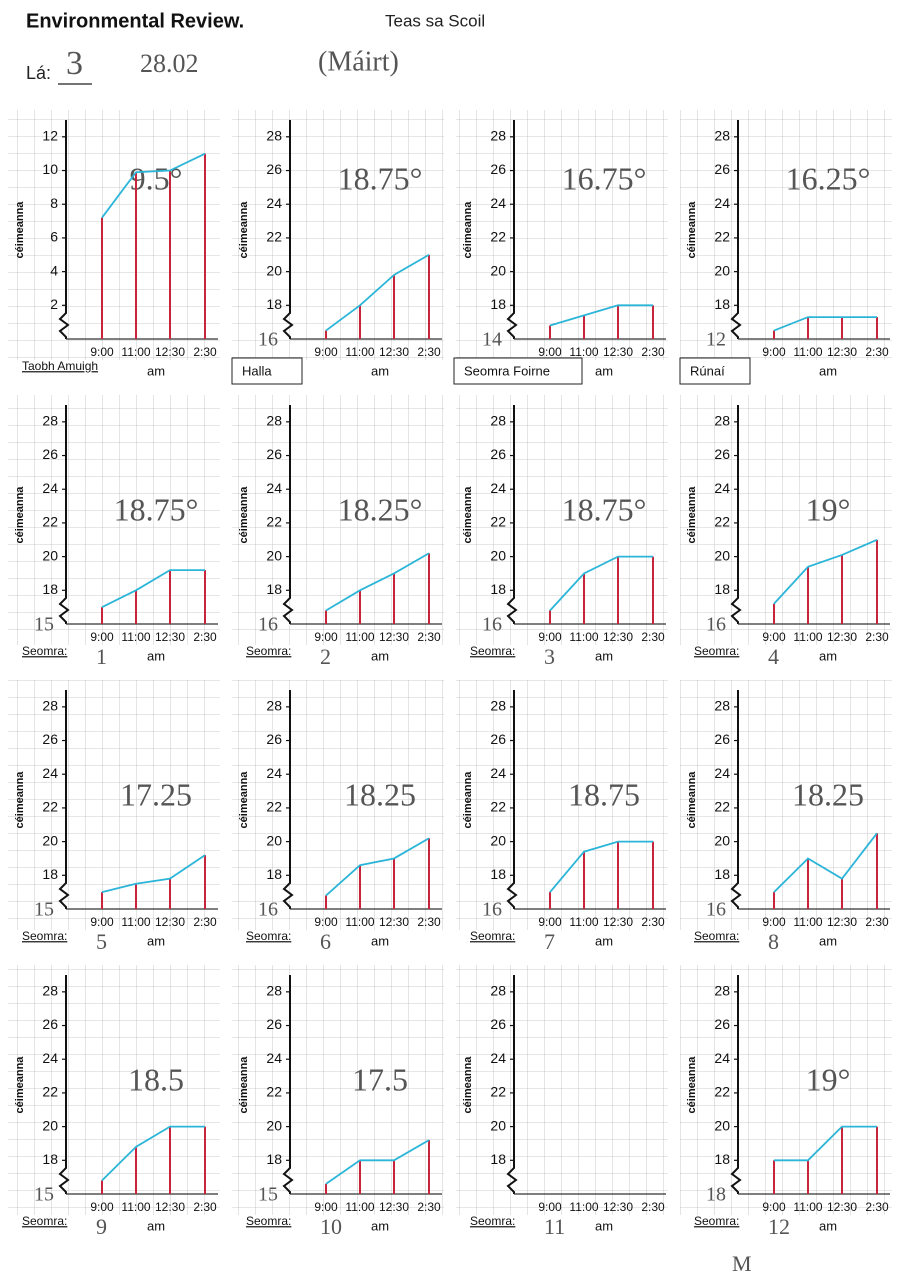 The width and height of the screenshot is (900, 1278). I want to click on y-tick-label: 8, so click(54, 203).